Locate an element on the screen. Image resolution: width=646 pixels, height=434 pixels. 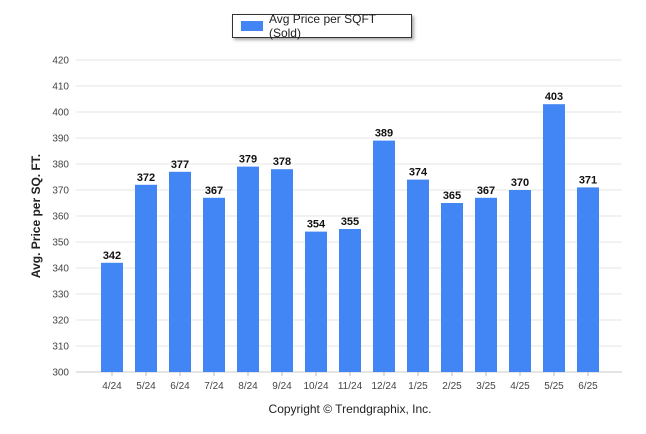
x-tick-label: 12/24 is located at coordinates (383, 386).